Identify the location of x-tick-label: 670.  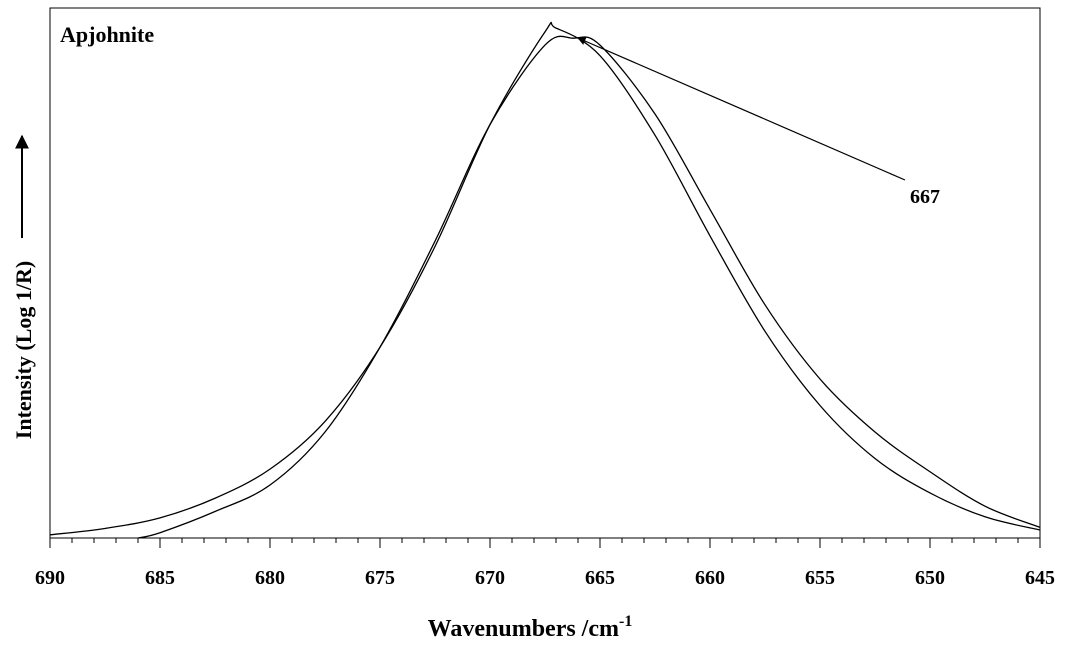
(490, 578).